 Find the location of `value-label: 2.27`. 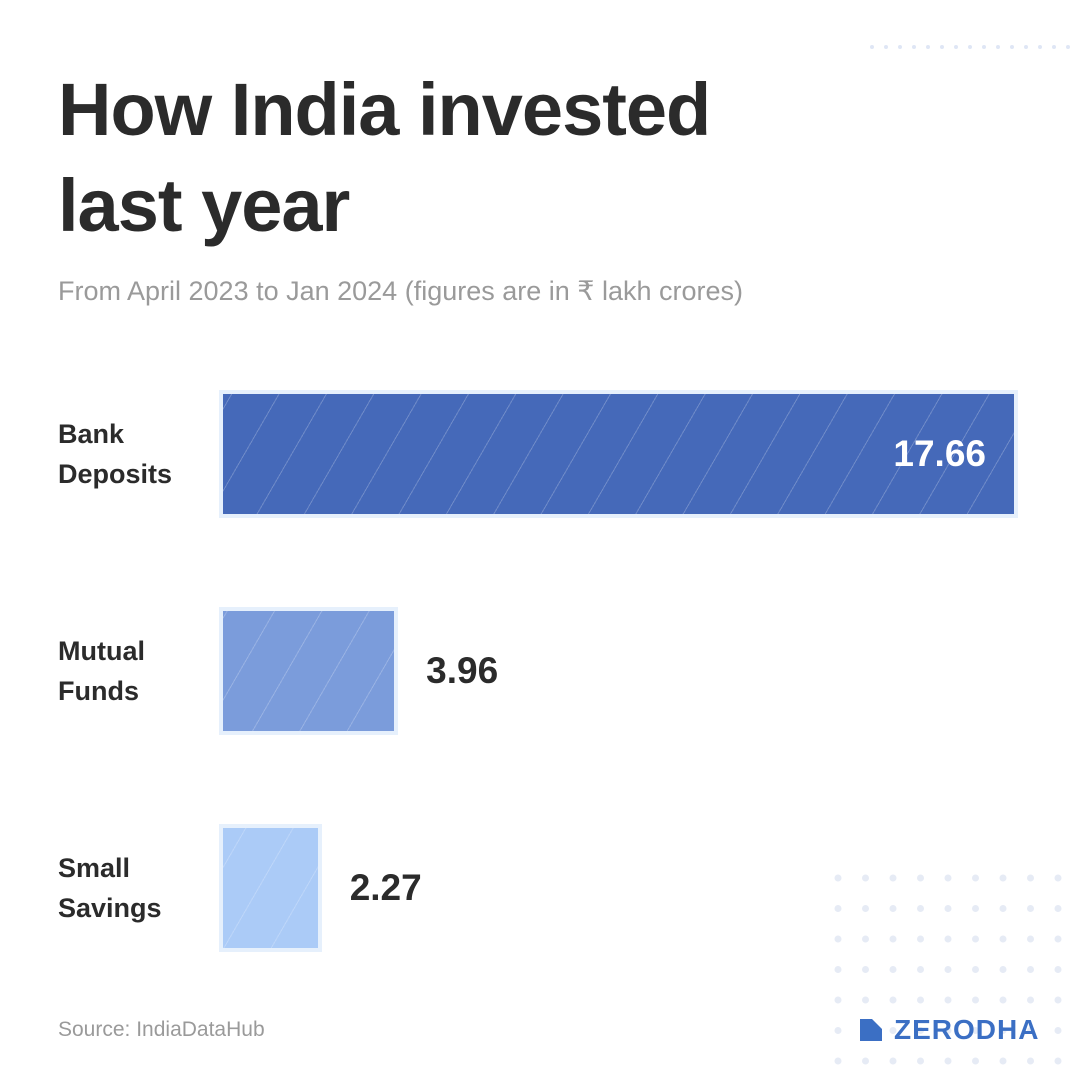

value-label: 2.27 is located at coordinates (385, 887).